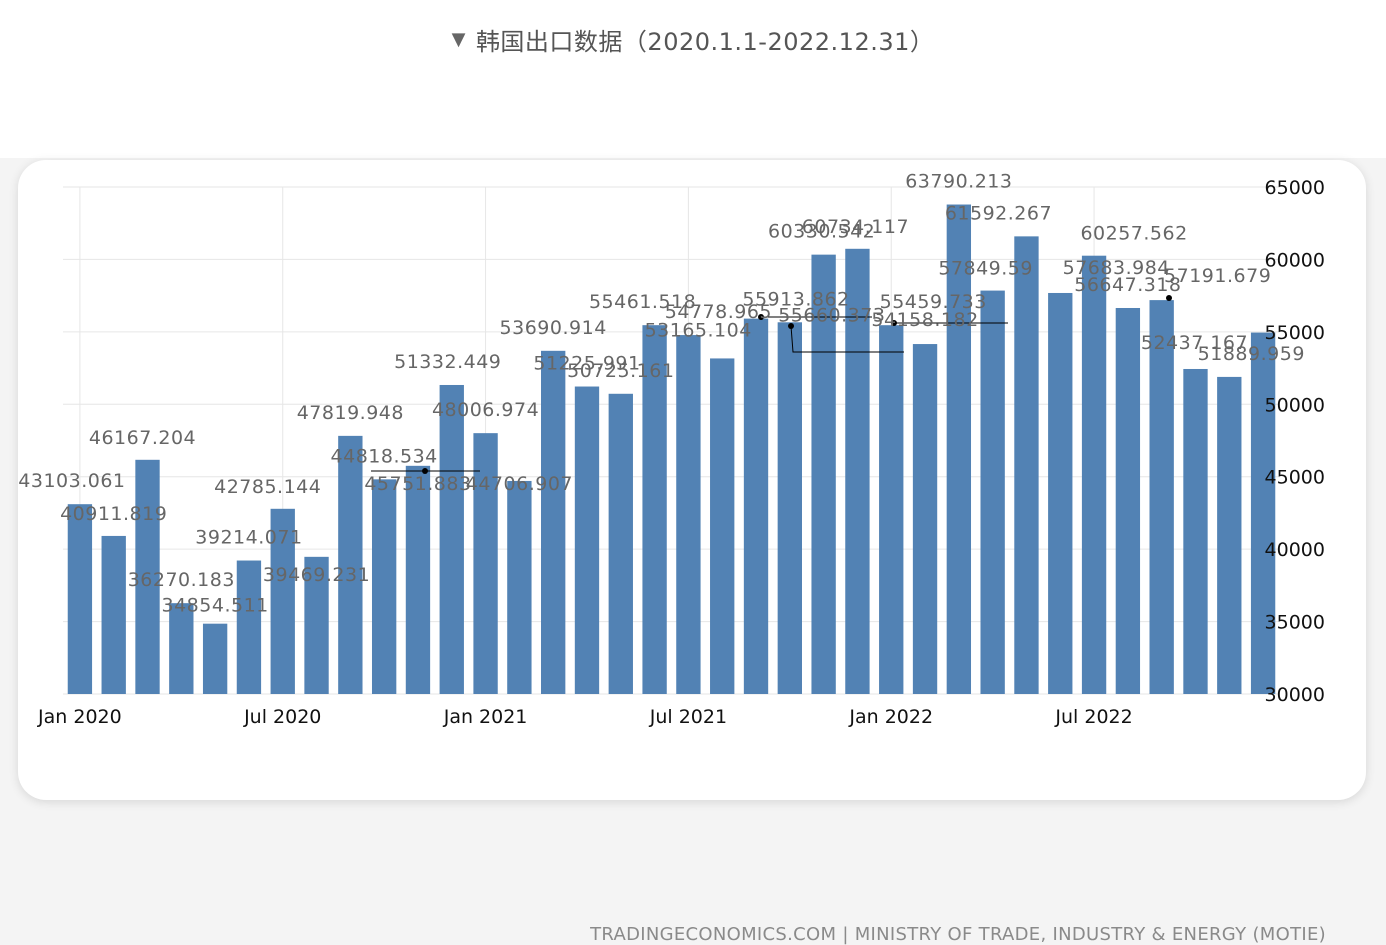 The image size is (1386, 945). Describe the element at coordinates (316, 575) in the screenshot. I see `data-label: 39469.231` at that location.